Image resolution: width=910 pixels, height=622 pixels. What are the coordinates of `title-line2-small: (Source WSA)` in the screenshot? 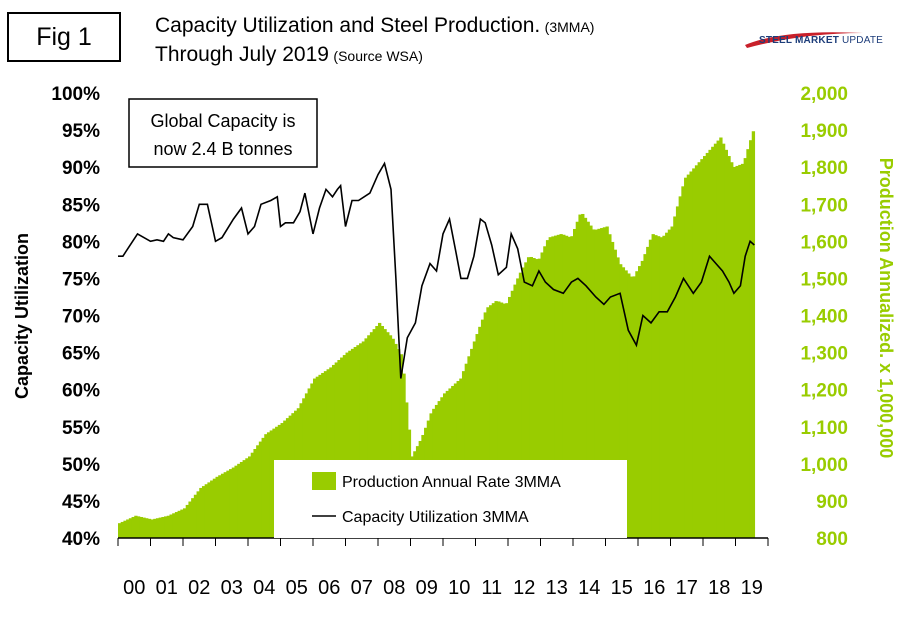 It's located at (378, 56).